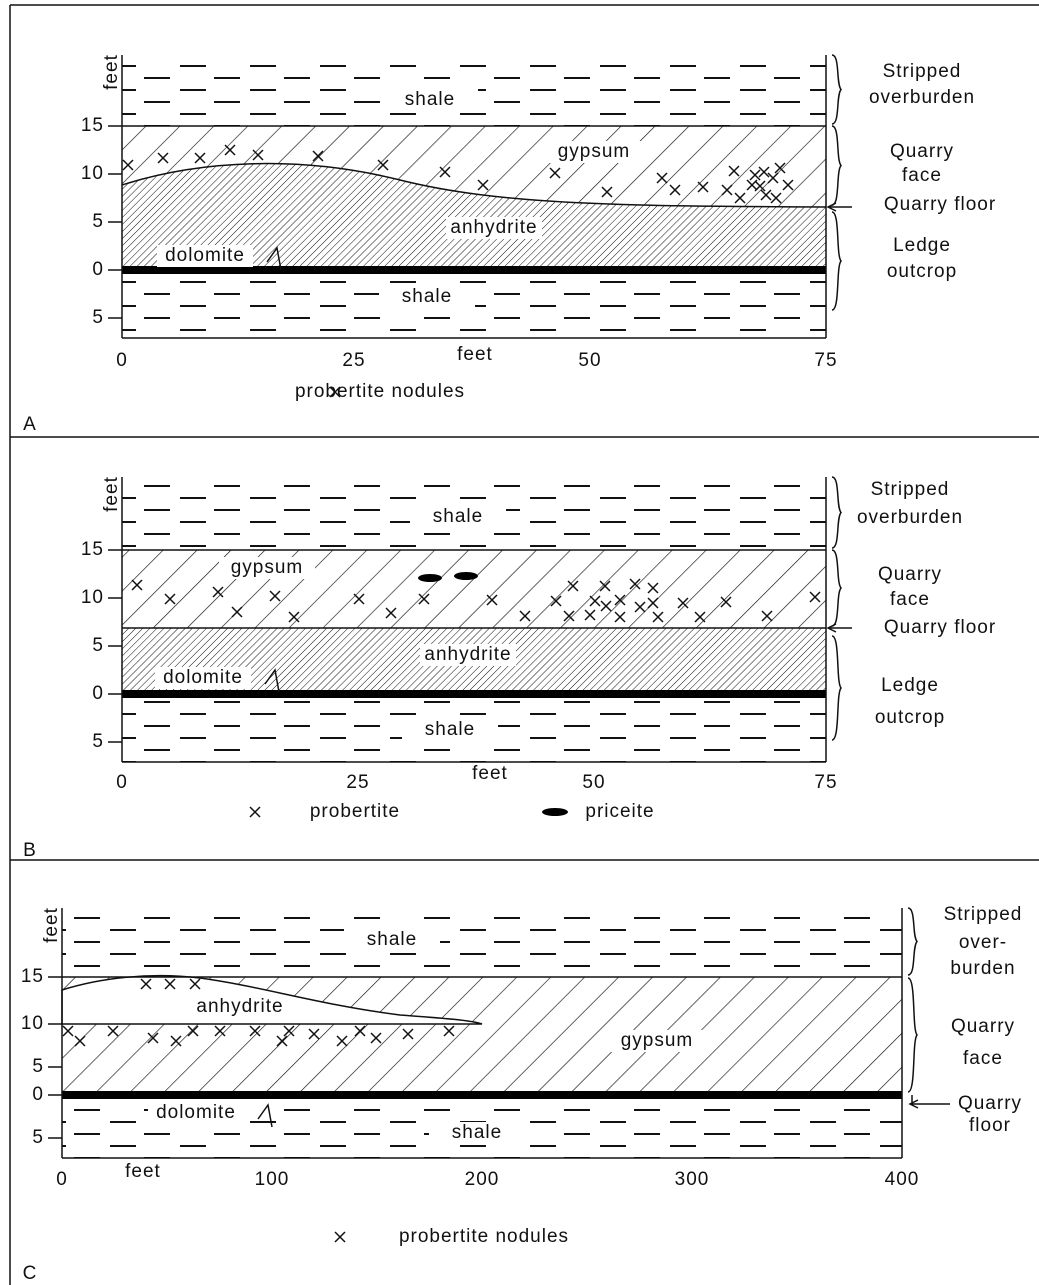 The height and width of the screenshot is (1285, 1039). I want to click on panel-letter: B, so click(30, 850).